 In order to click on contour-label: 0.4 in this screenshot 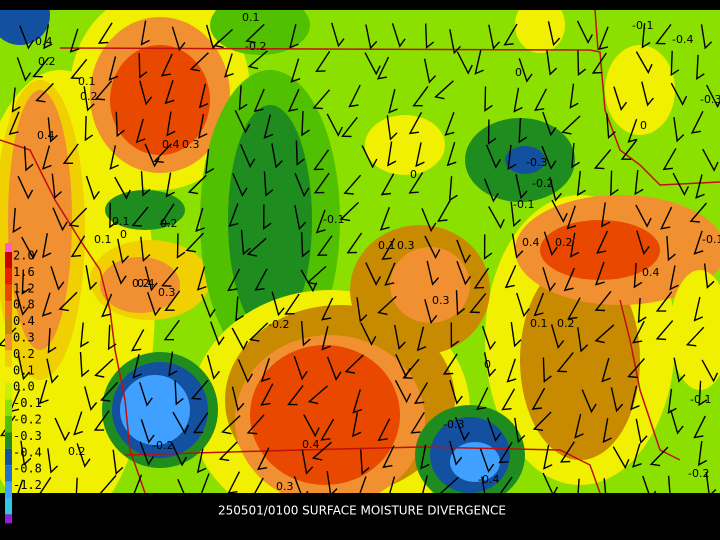, I will do `click(651, 272)`.